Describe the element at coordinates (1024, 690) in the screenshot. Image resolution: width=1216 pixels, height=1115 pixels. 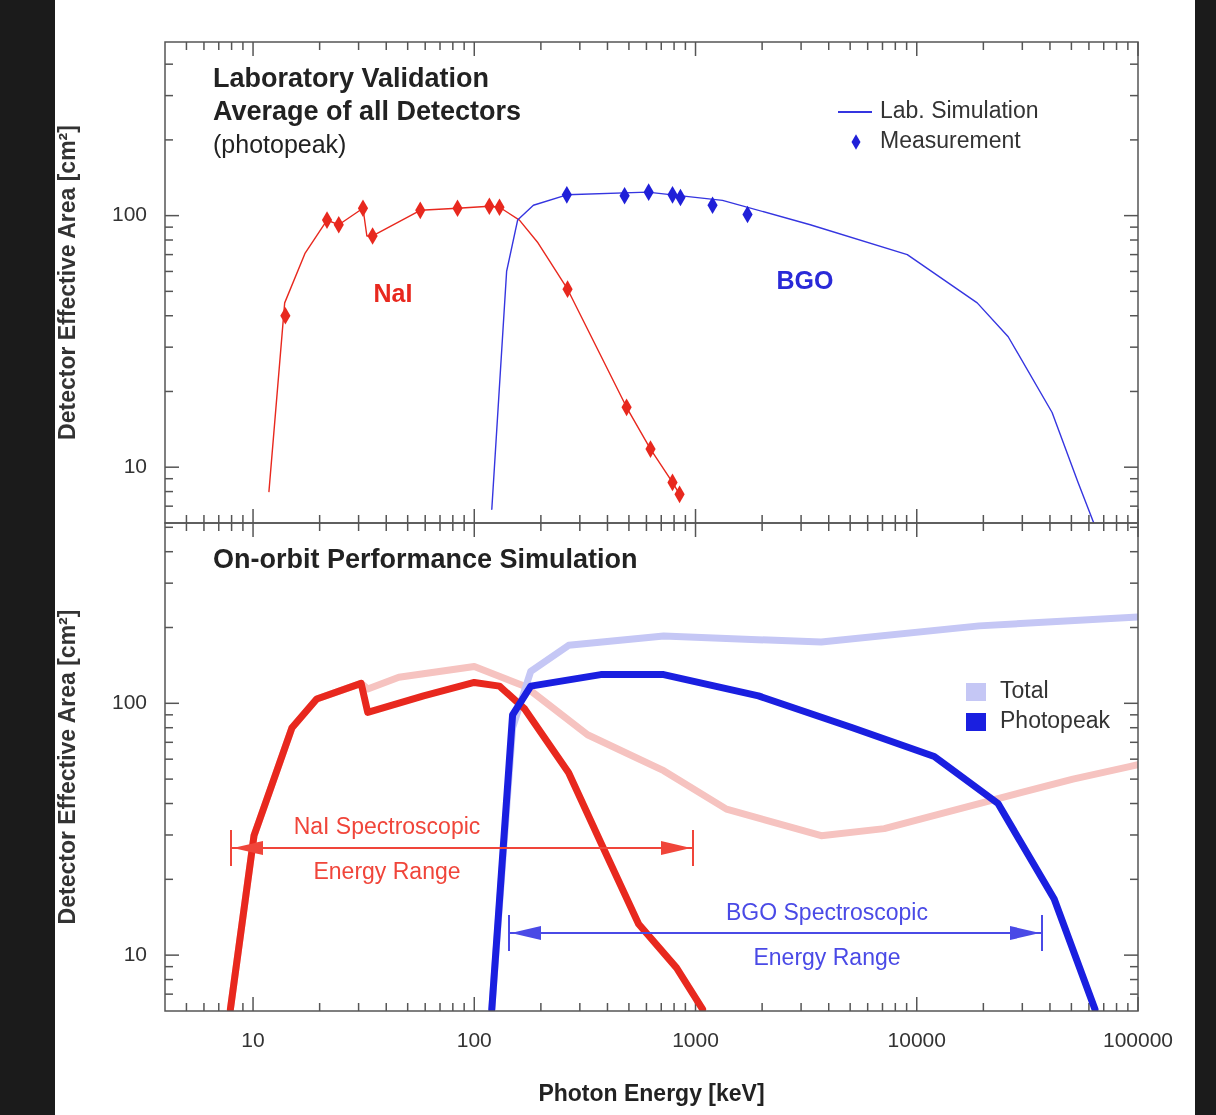
I see `legend-label: Total` at that location.